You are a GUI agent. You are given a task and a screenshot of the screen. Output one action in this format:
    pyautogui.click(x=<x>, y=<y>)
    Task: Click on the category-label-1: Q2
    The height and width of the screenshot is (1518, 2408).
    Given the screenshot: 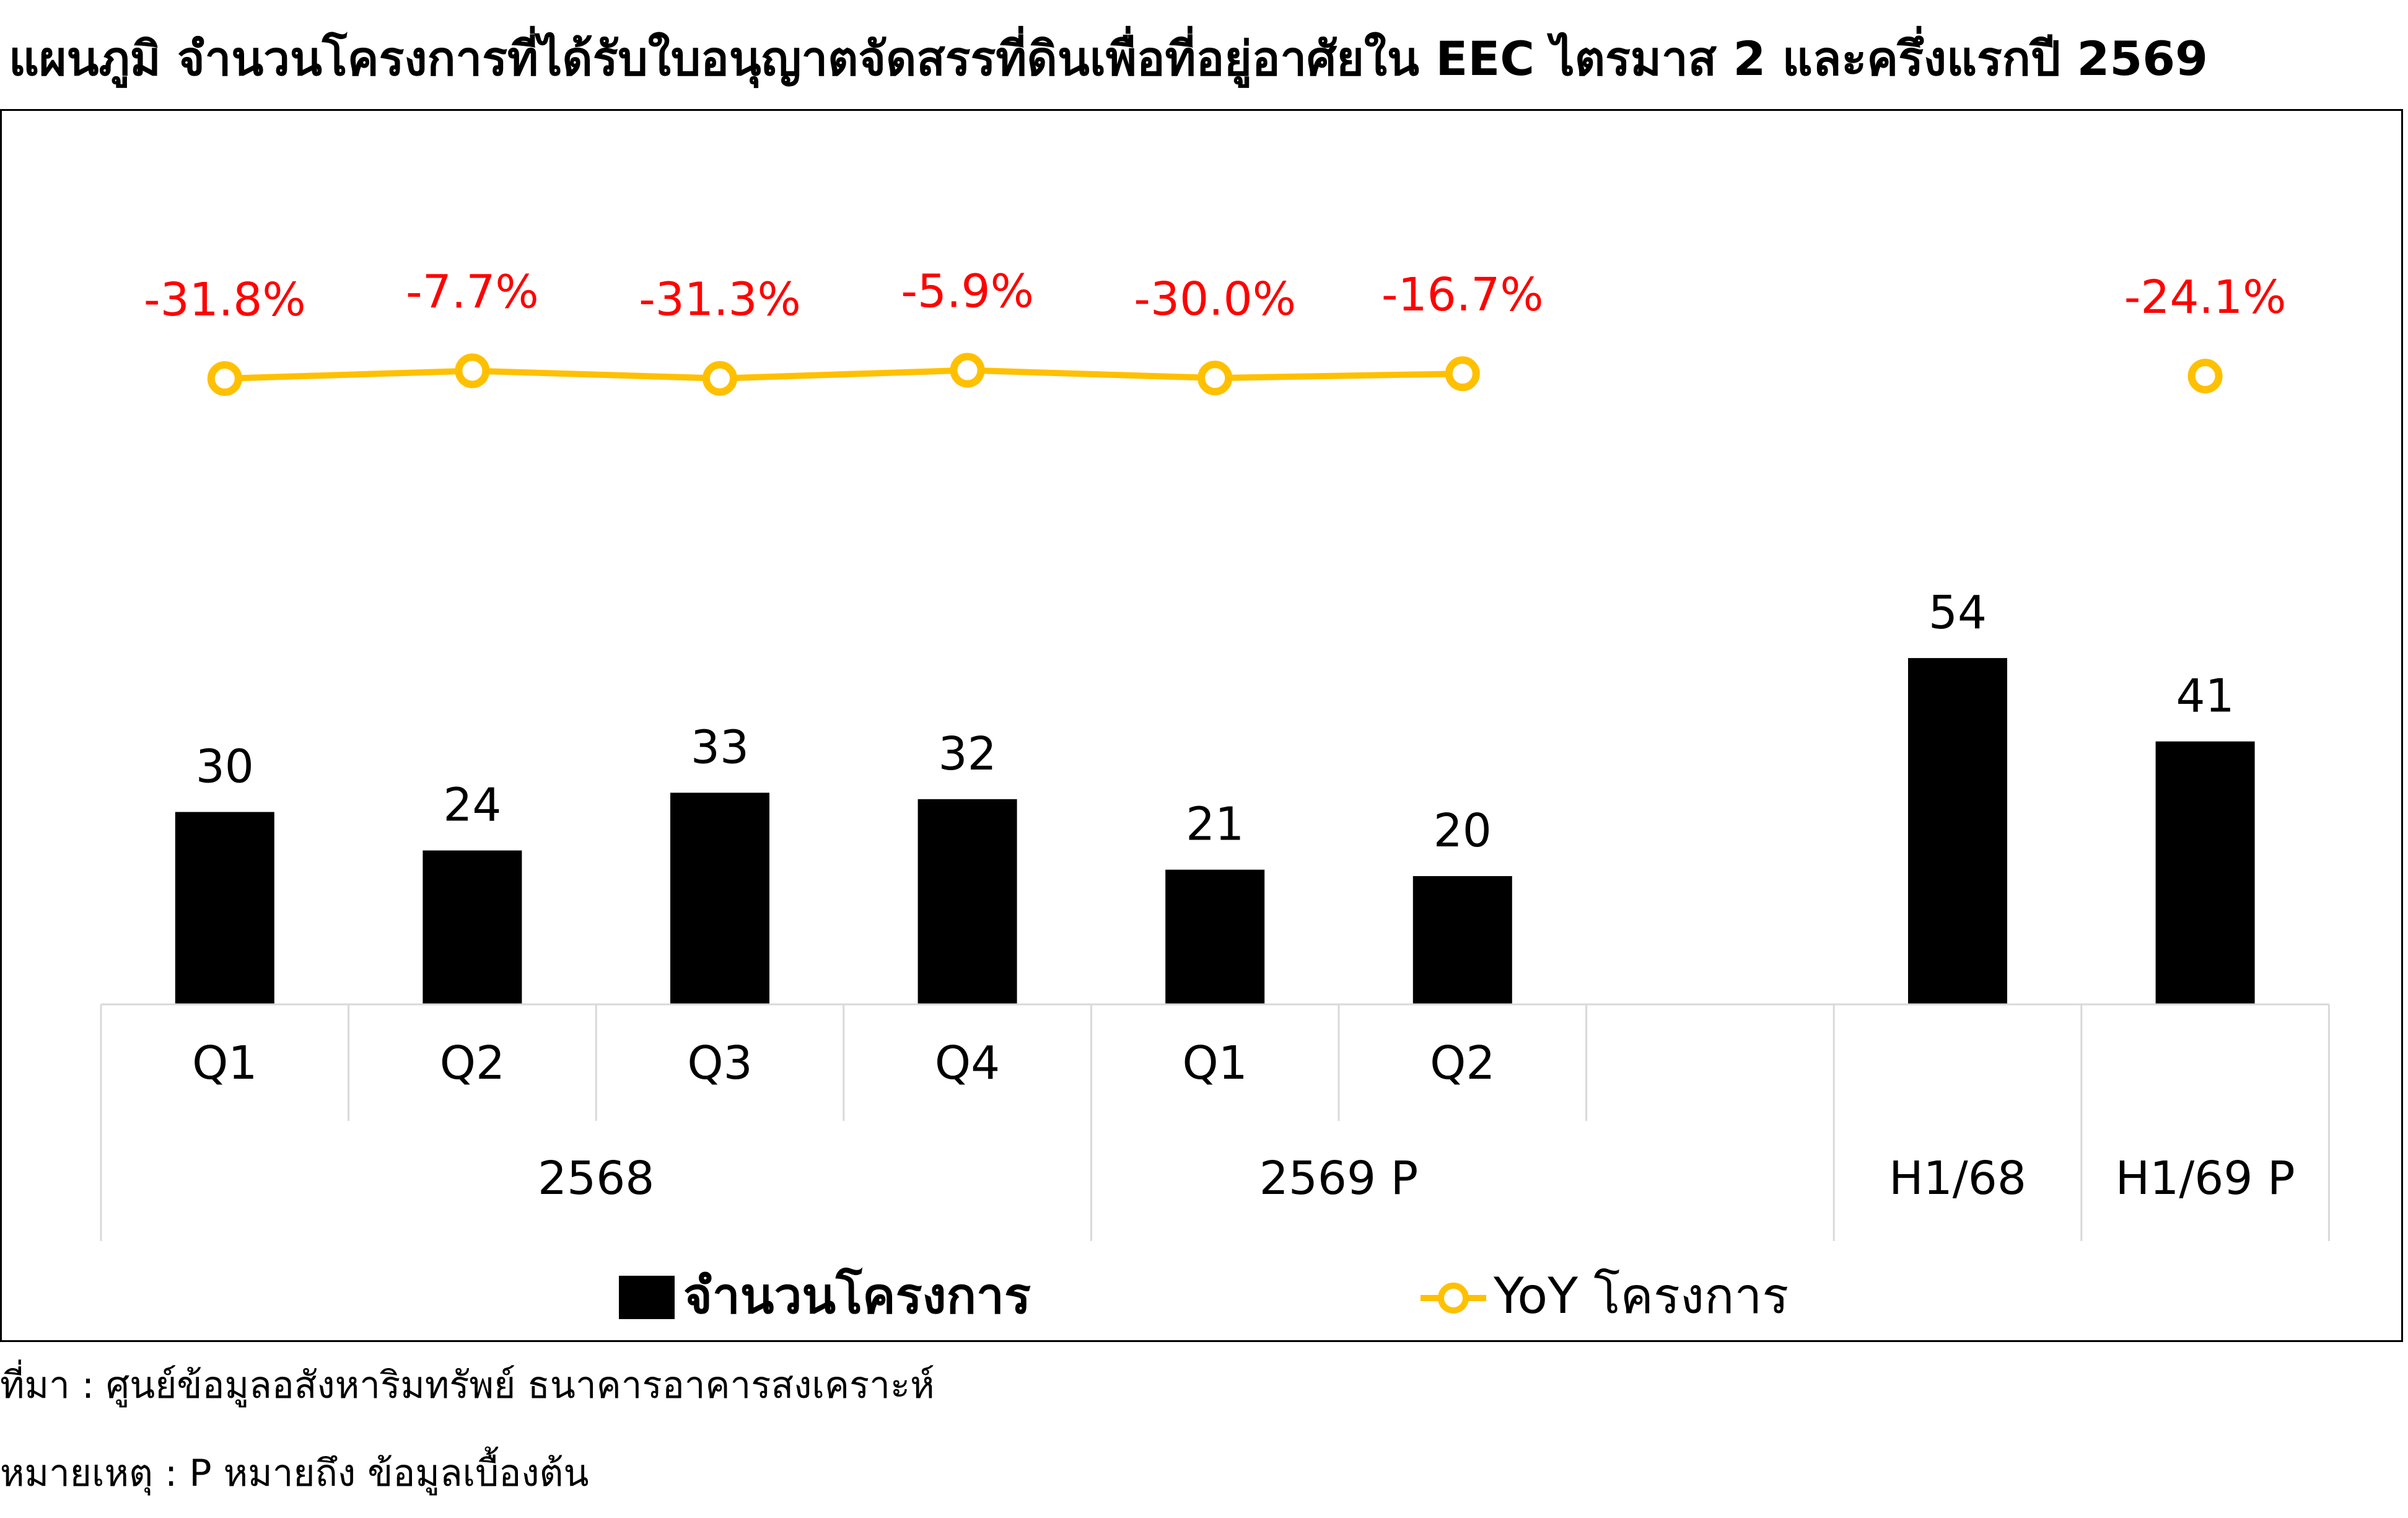 What is the action you would take?
    pyautogui.click(x=472, y=1063)
    